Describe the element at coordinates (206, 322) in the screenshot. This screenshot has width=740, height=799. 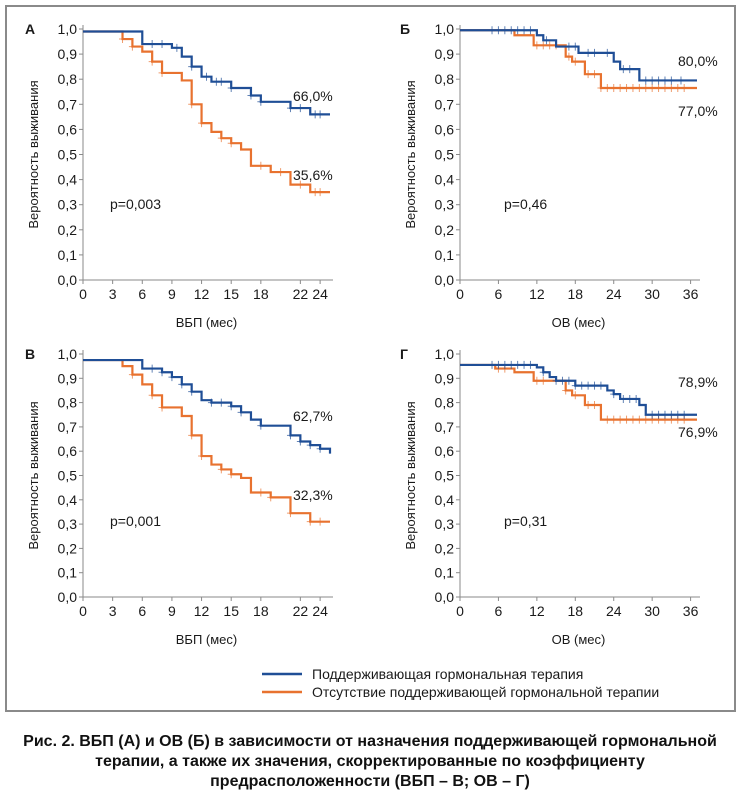
I see `x-axis-title: ВБП (мес)` at that location.